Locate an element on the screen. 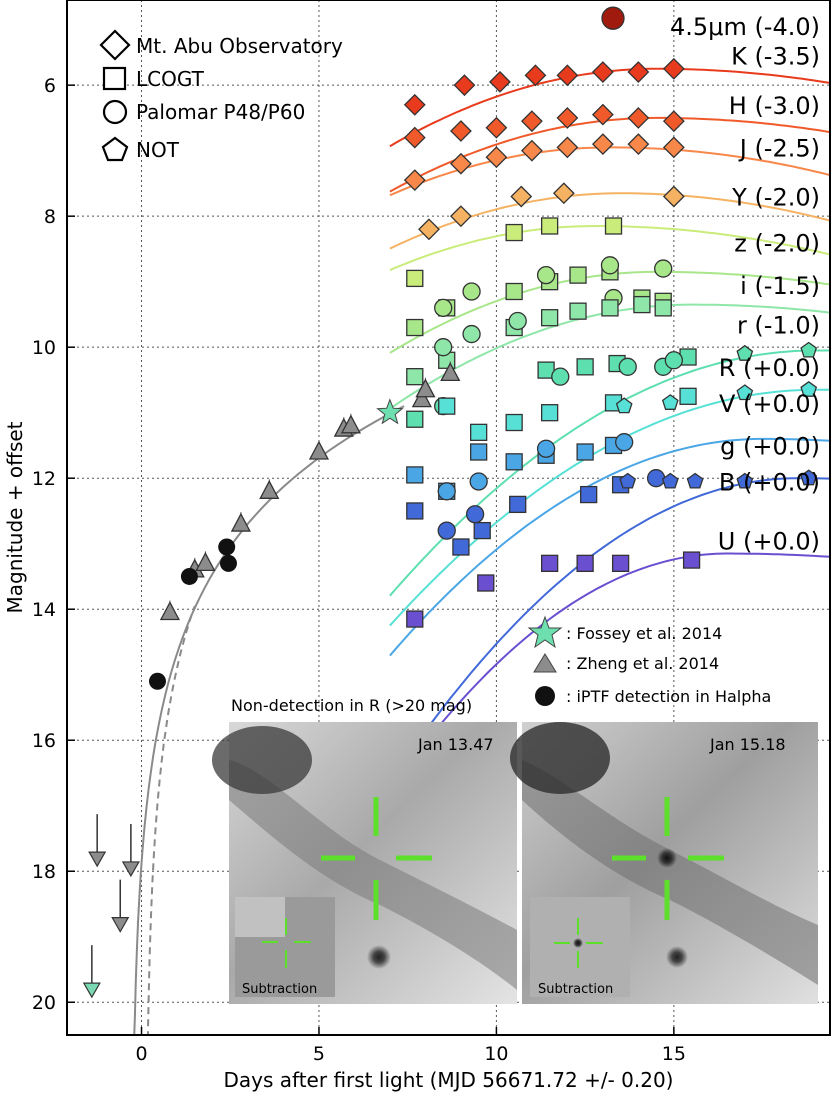 The width and height of the screenshot is (831, 1093). legend-marker-circle is located at coordinates (115, 112).